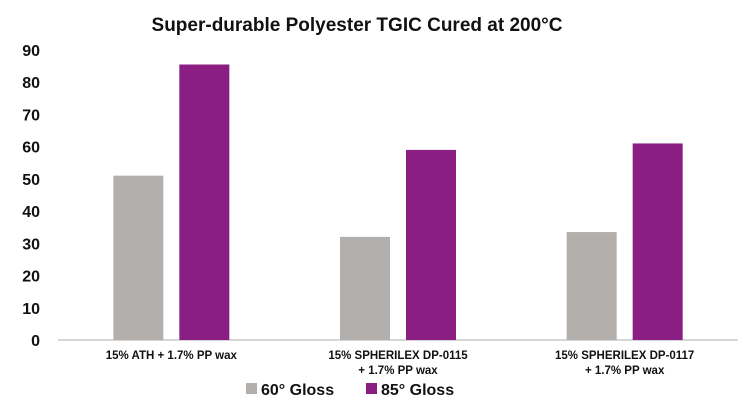 The image size is (750, 414). I want to click on y-tick-label: 50, so click(31, 180).